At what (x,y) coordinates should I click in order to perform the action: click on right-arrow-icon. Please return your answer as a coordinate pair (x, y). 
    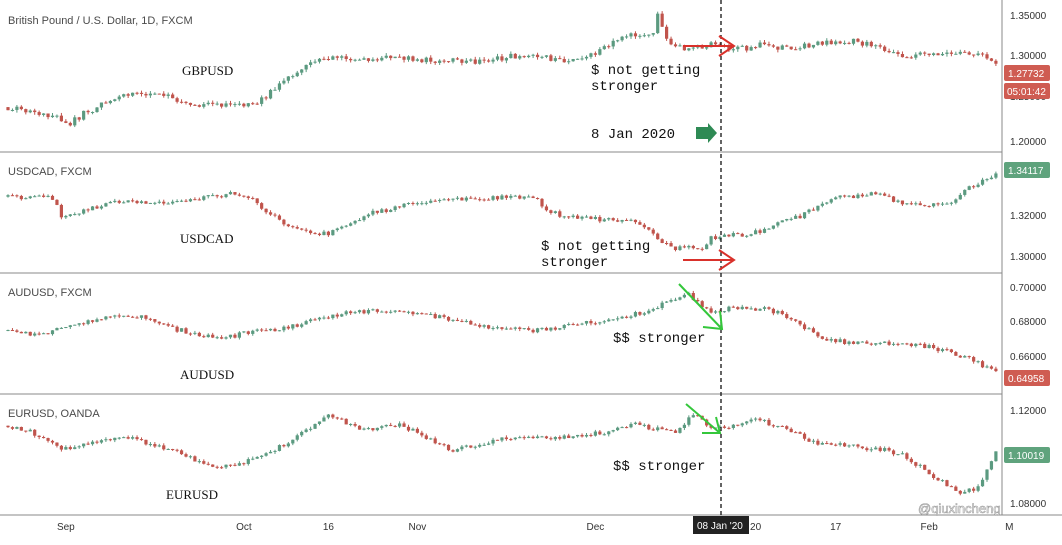
    Looking at the image, I should click on (706, 133).